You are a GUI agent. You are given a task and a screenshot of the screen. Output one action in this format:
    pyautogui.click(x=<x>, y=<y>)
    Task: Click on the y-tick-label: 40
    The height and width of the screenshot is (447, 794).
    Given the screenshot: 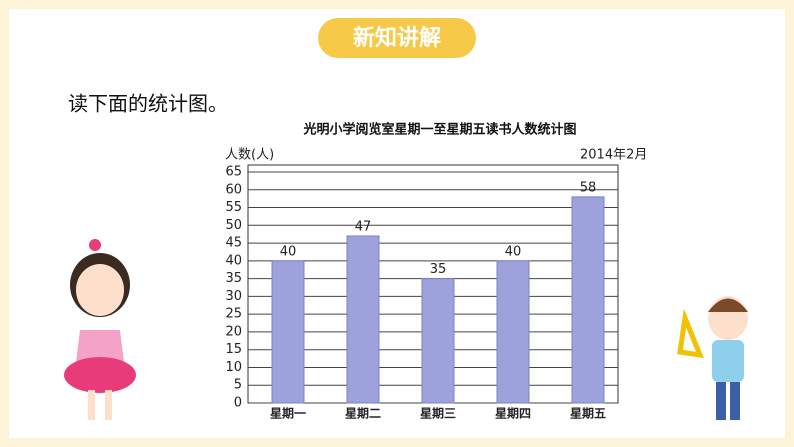 What is the action you would take?
    pyautogui.click(x=233, y=260)
    